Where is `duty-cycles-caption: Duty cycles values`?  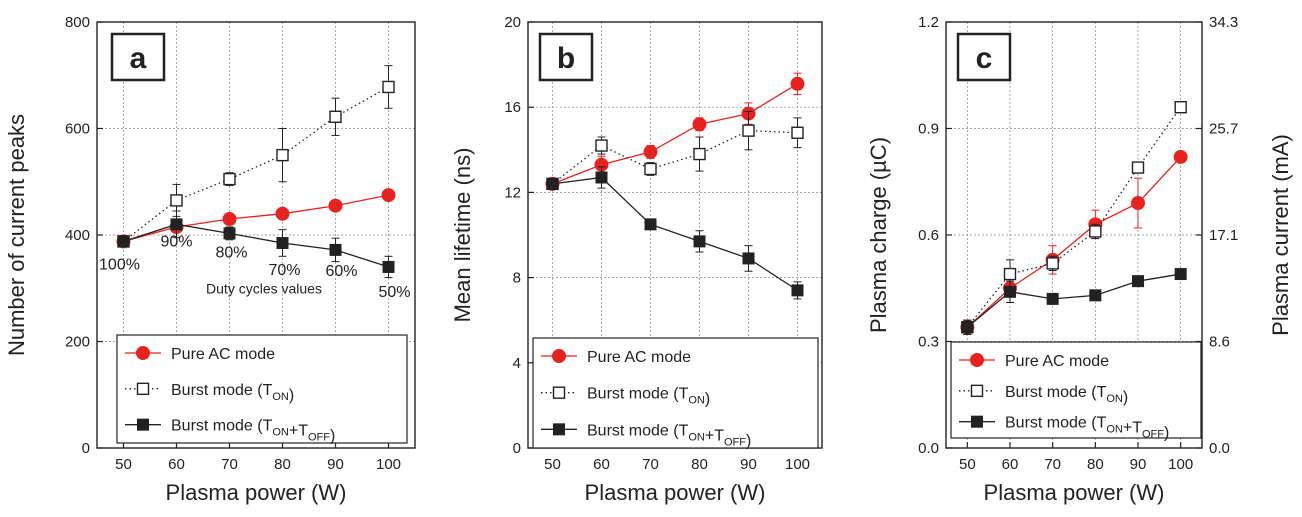 duty-cycles-caption: Duty cycles values is located at coordinates (264, 289).